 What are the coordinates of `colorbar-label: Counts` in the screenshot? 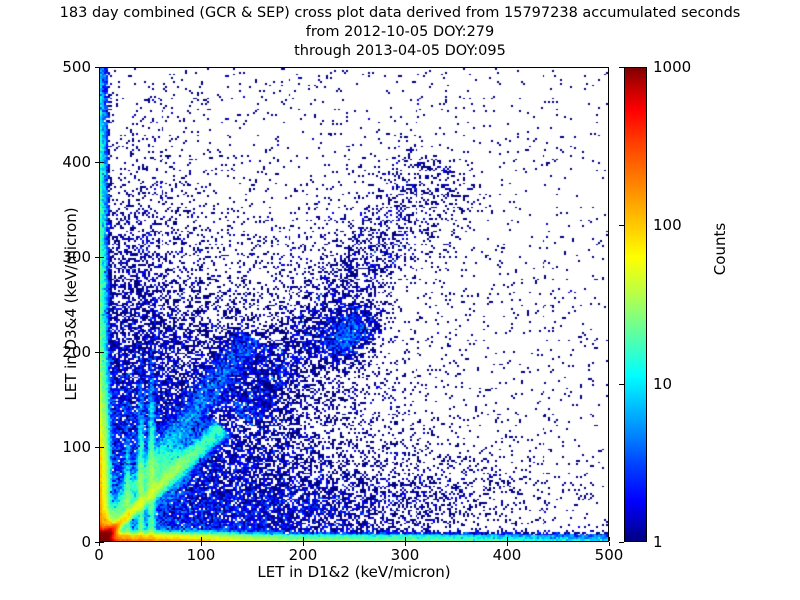 It's located at (720, 249).